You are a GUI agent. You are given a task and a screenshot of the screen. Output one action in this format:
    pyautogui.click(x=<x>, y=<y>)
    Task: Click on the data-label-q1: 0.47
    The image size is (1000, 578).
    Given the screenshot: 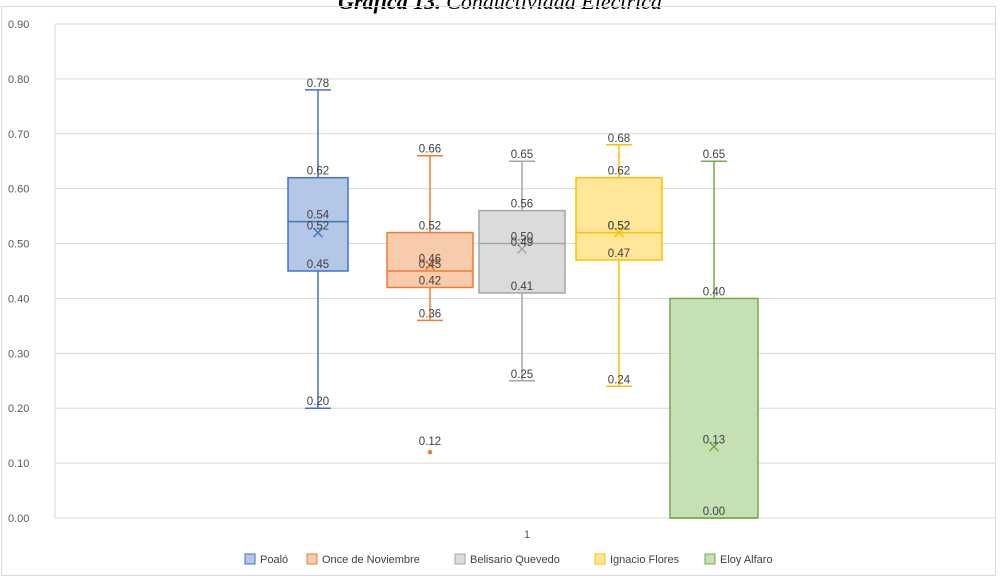 What is the action you would take?
    pyautogui.click(x=619, y=254)
    